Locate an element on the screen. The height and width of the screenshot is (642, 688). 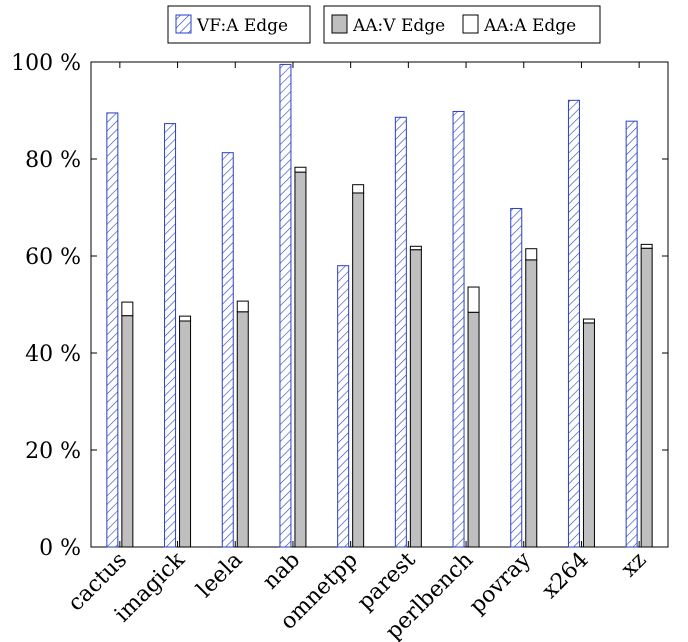
legend-box-vf is located at coordinates (239, 24).